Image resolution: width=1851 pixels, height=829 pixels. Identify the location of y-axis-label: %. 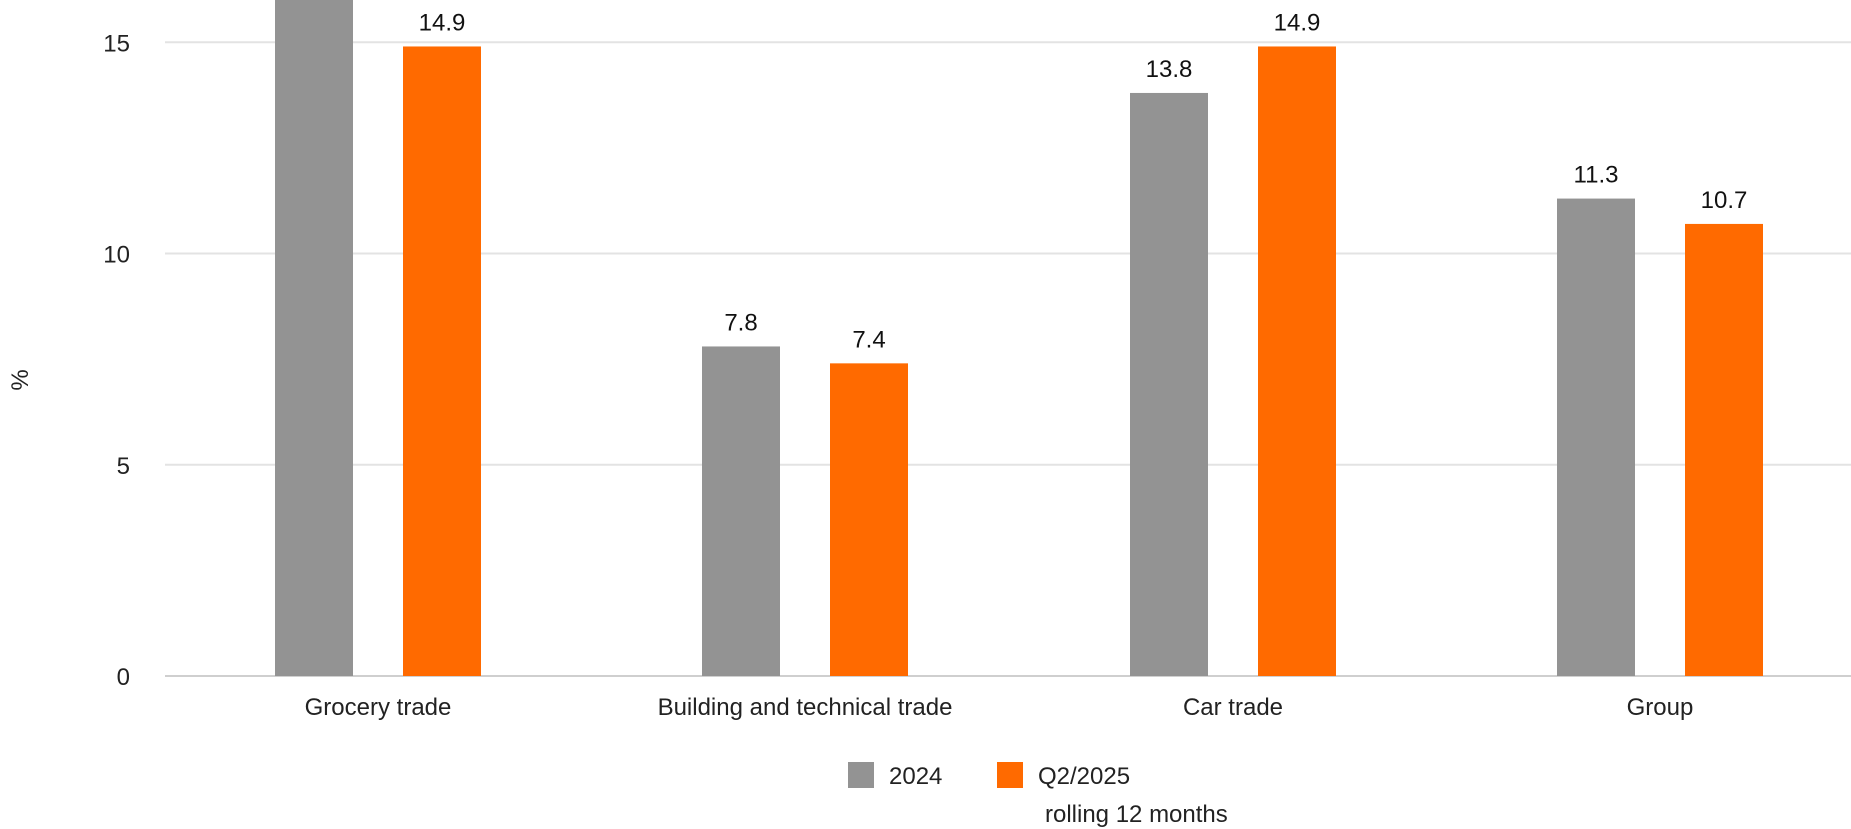
(20, 379).